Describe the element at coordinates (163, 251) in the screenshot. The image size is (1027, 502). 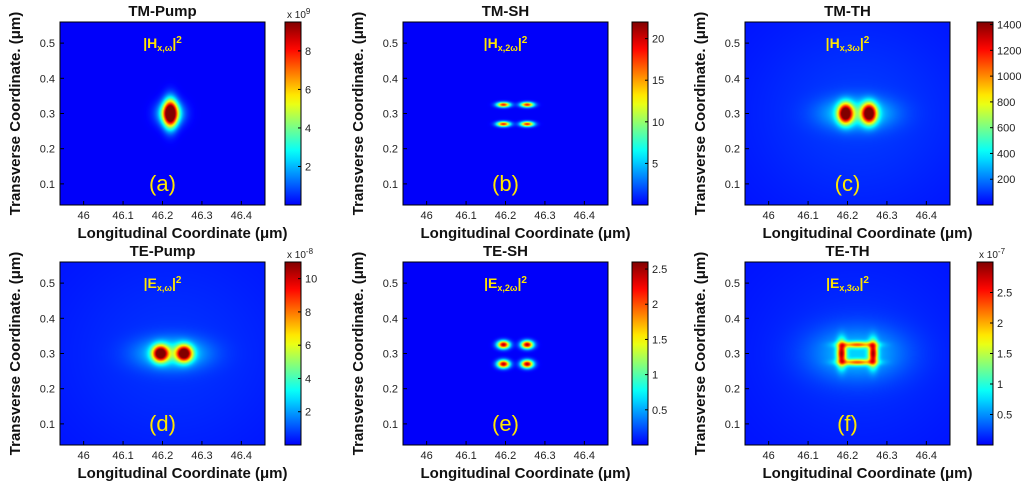
I see `panel-title: TE-Pump` at that location.